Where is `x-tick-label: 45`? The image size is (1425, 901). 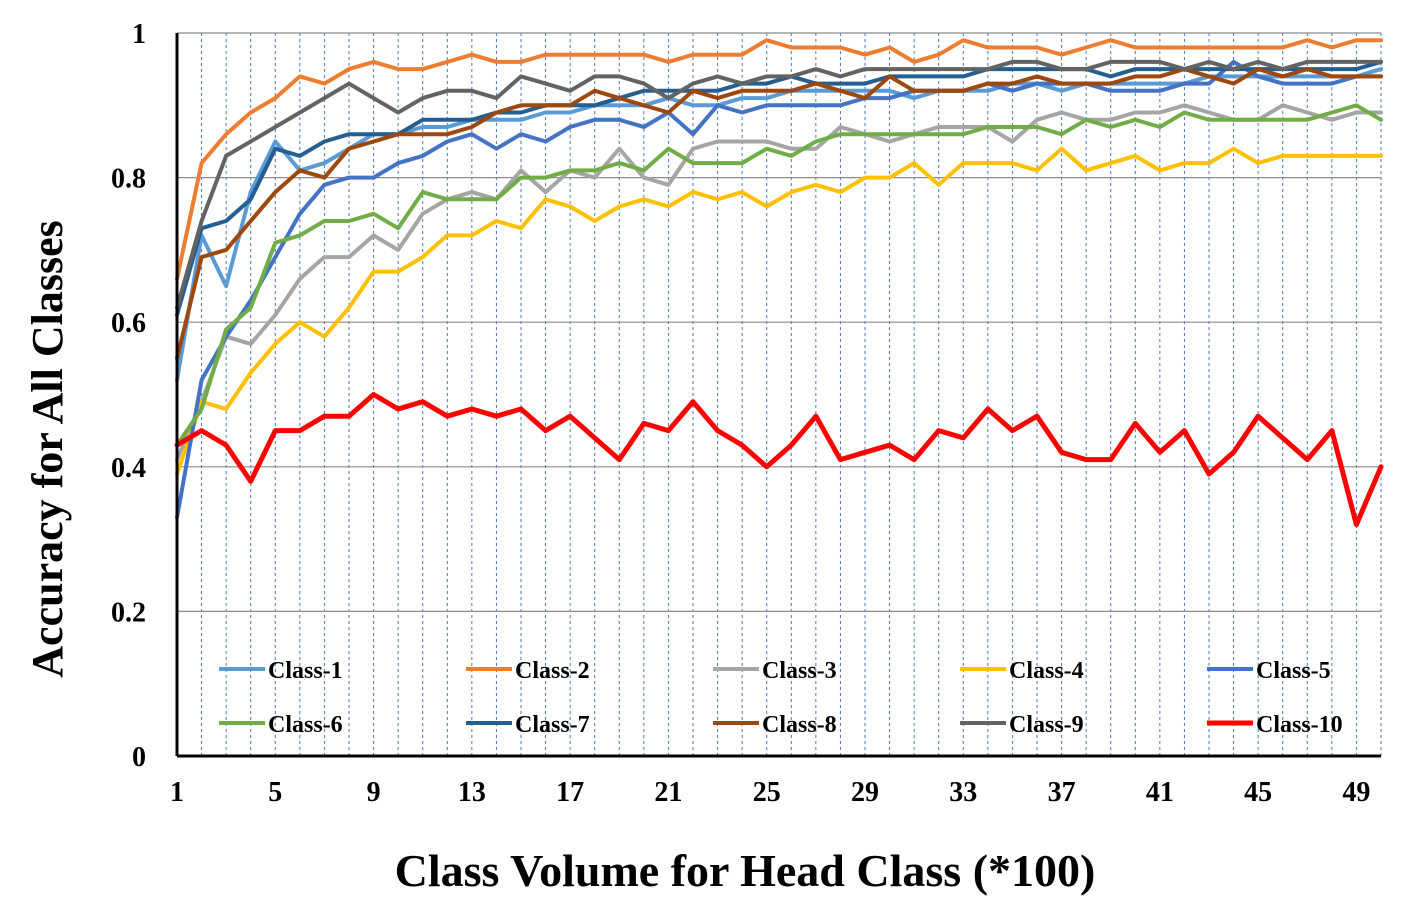 x-tick-label: 45 is located at coordinates (1258, 792).